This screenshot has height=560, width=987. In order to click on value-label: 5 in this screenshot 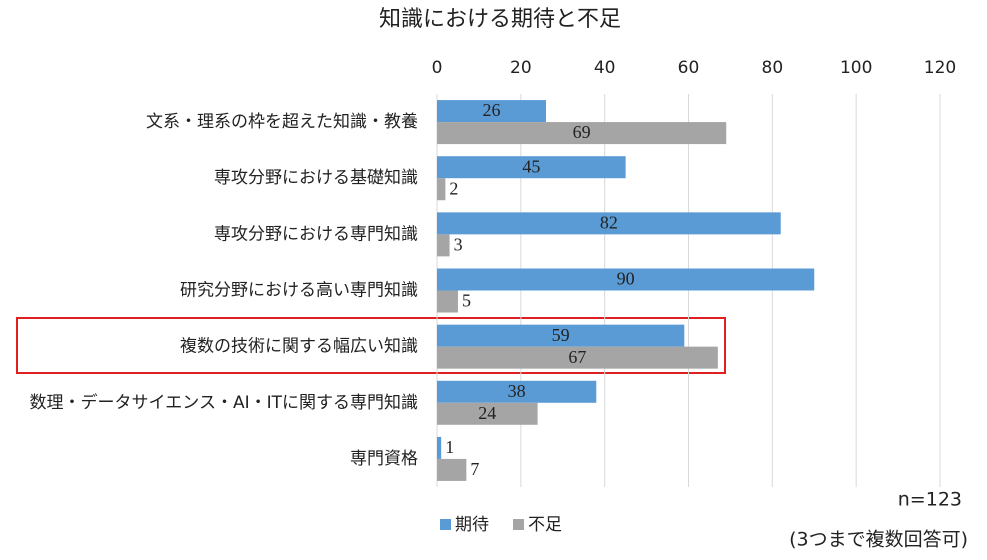, I will do `click(466, 301)`.